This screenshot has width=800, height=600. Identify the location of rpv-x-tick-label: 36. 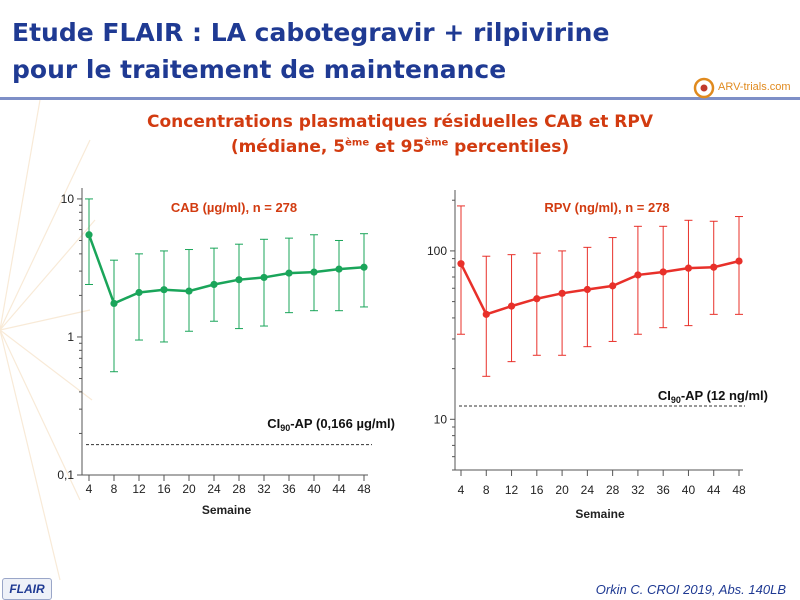
(664, 490).